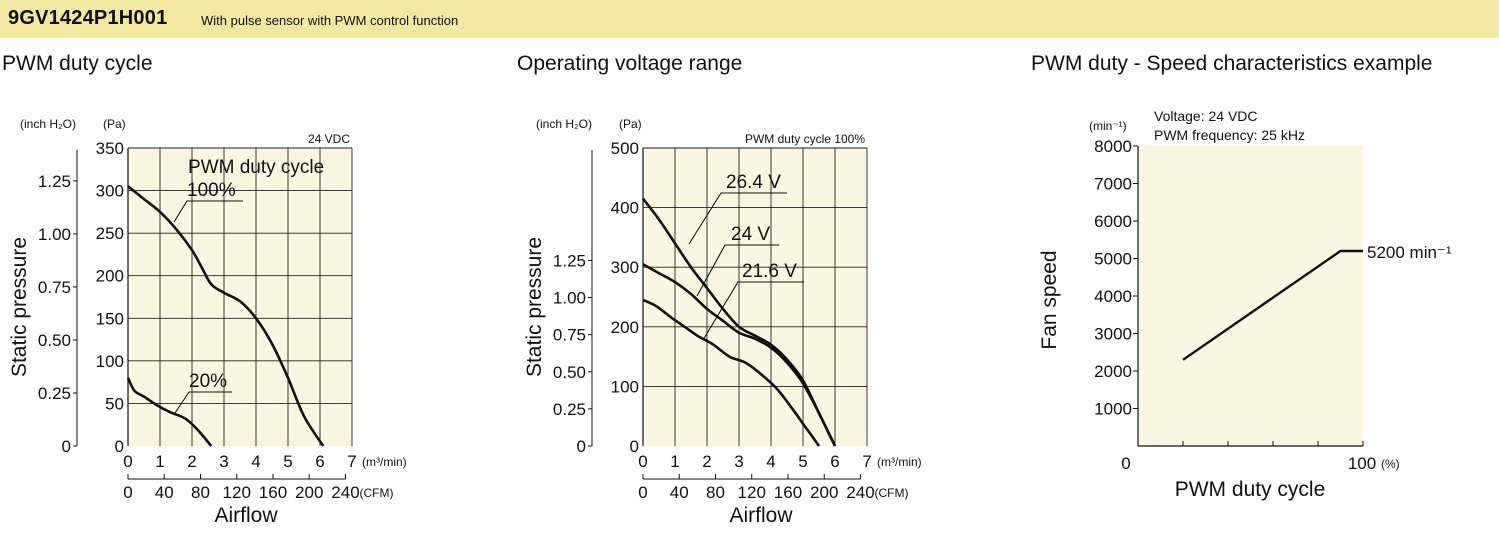  Describe the element at coordinates (1113, 146) in the screenshot. I see `y-tick-label: 8000` at that location.